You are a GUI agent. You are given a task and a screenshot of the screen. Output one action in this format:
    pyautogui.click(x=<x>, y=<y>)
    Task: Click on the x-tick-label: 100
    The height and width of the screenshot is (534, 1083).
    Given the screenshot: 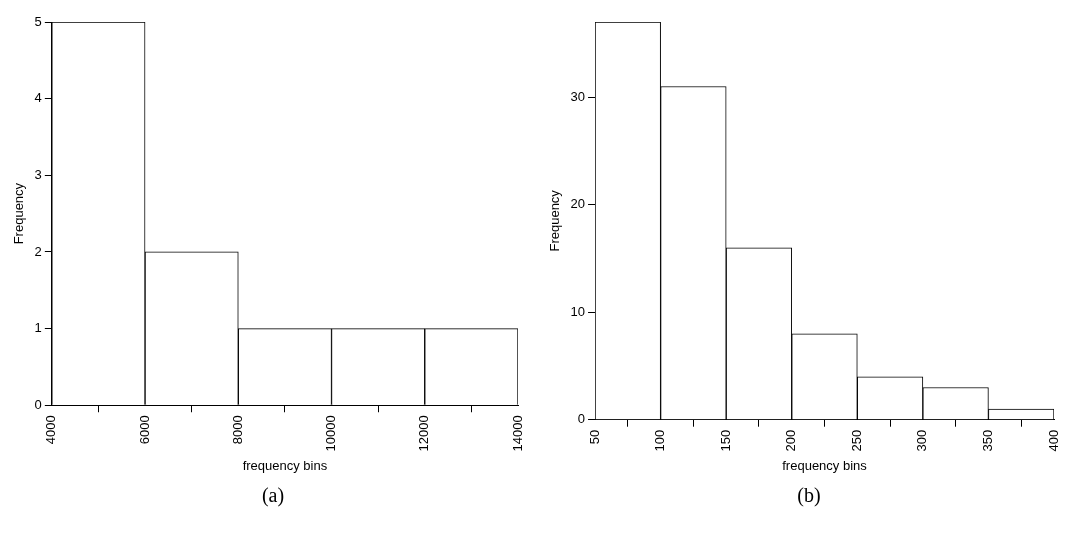 What is the action you would take?
    pyautogui.click(x=660, y=440)
    